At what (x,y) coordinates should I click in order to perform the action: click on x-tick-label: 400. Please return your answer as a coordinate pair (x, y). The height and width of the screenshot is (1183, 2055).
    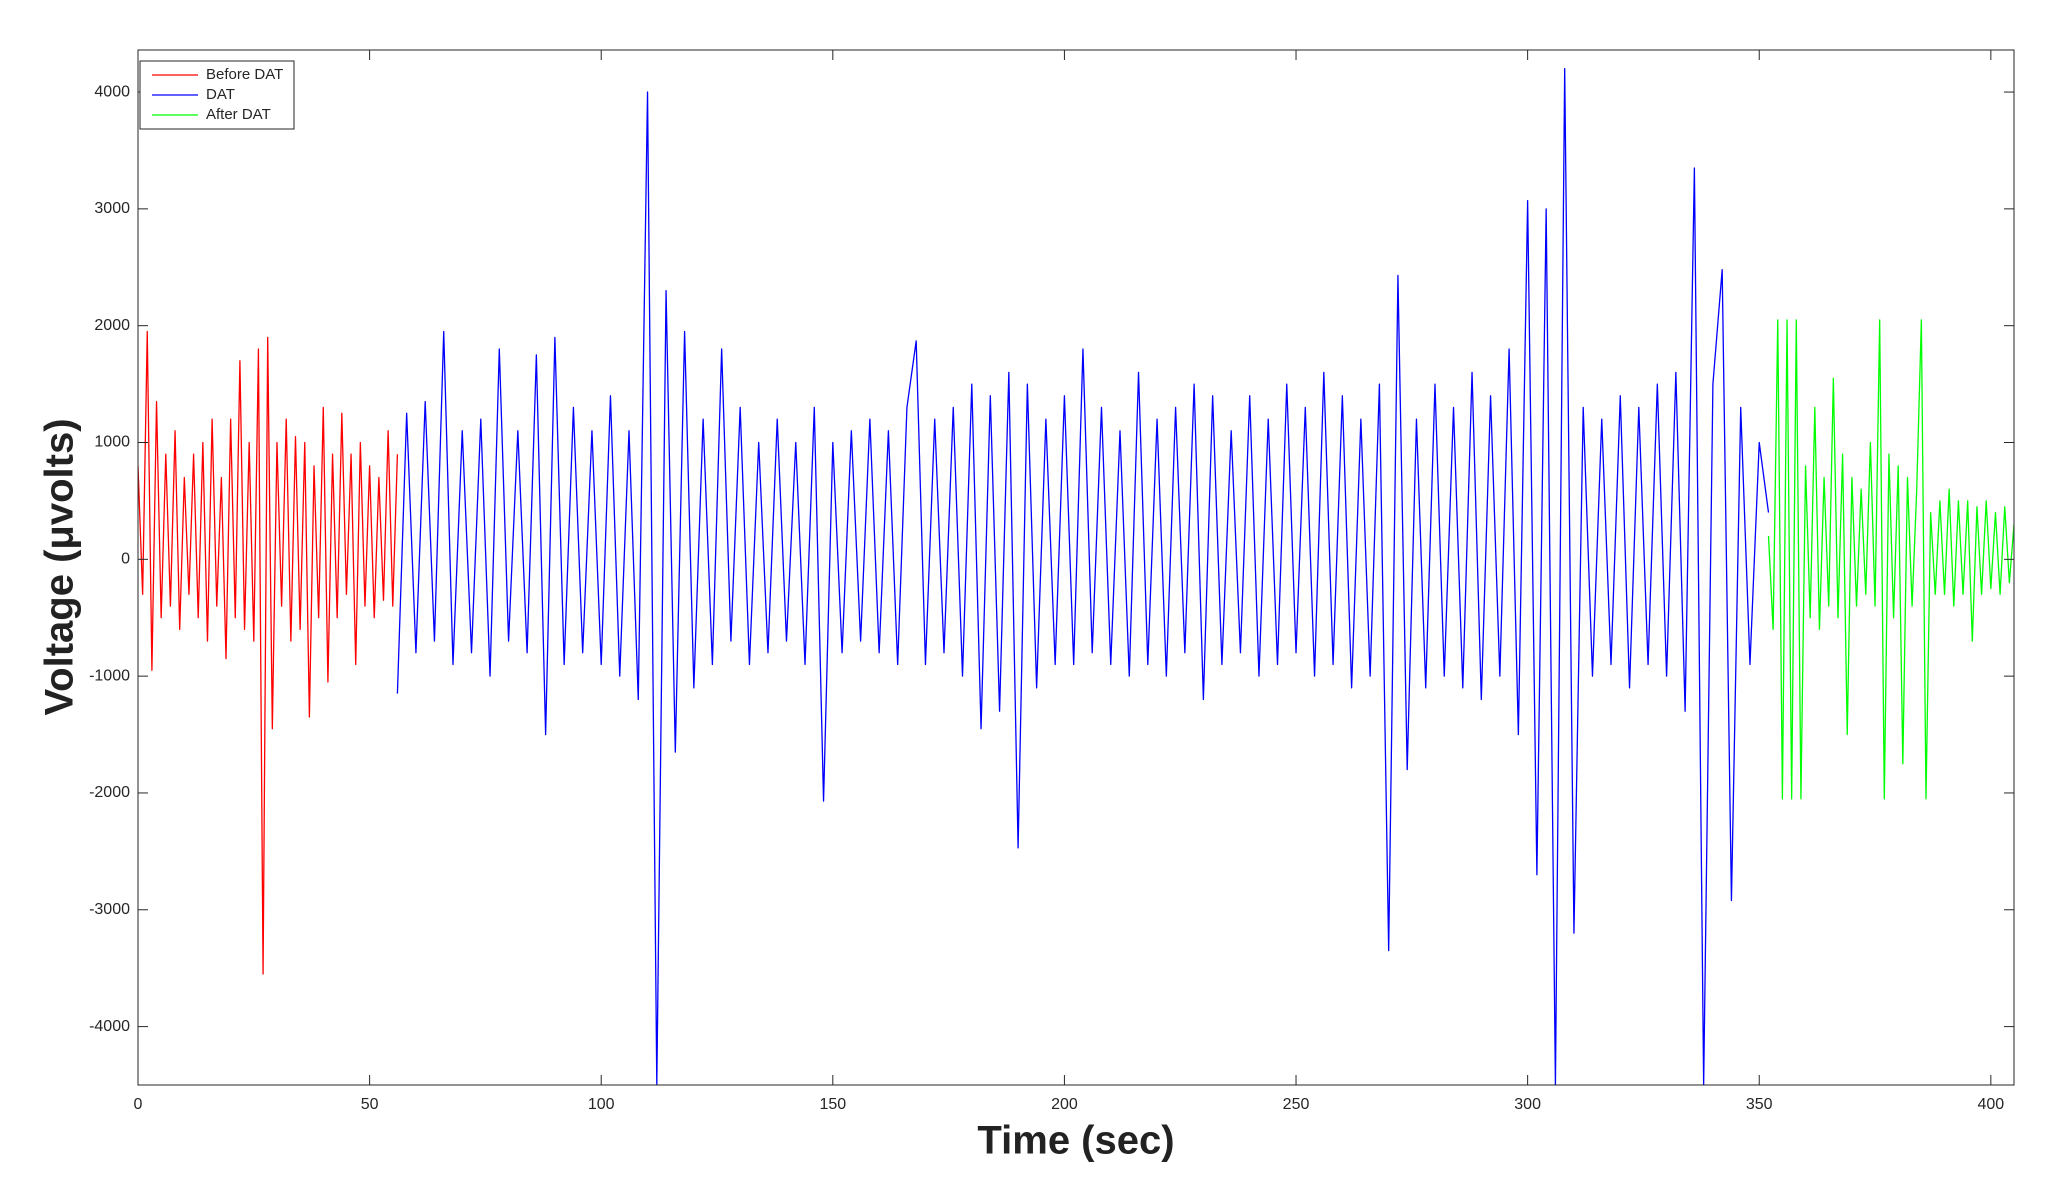
    Looking at the image, I should click on (1990, 1104).